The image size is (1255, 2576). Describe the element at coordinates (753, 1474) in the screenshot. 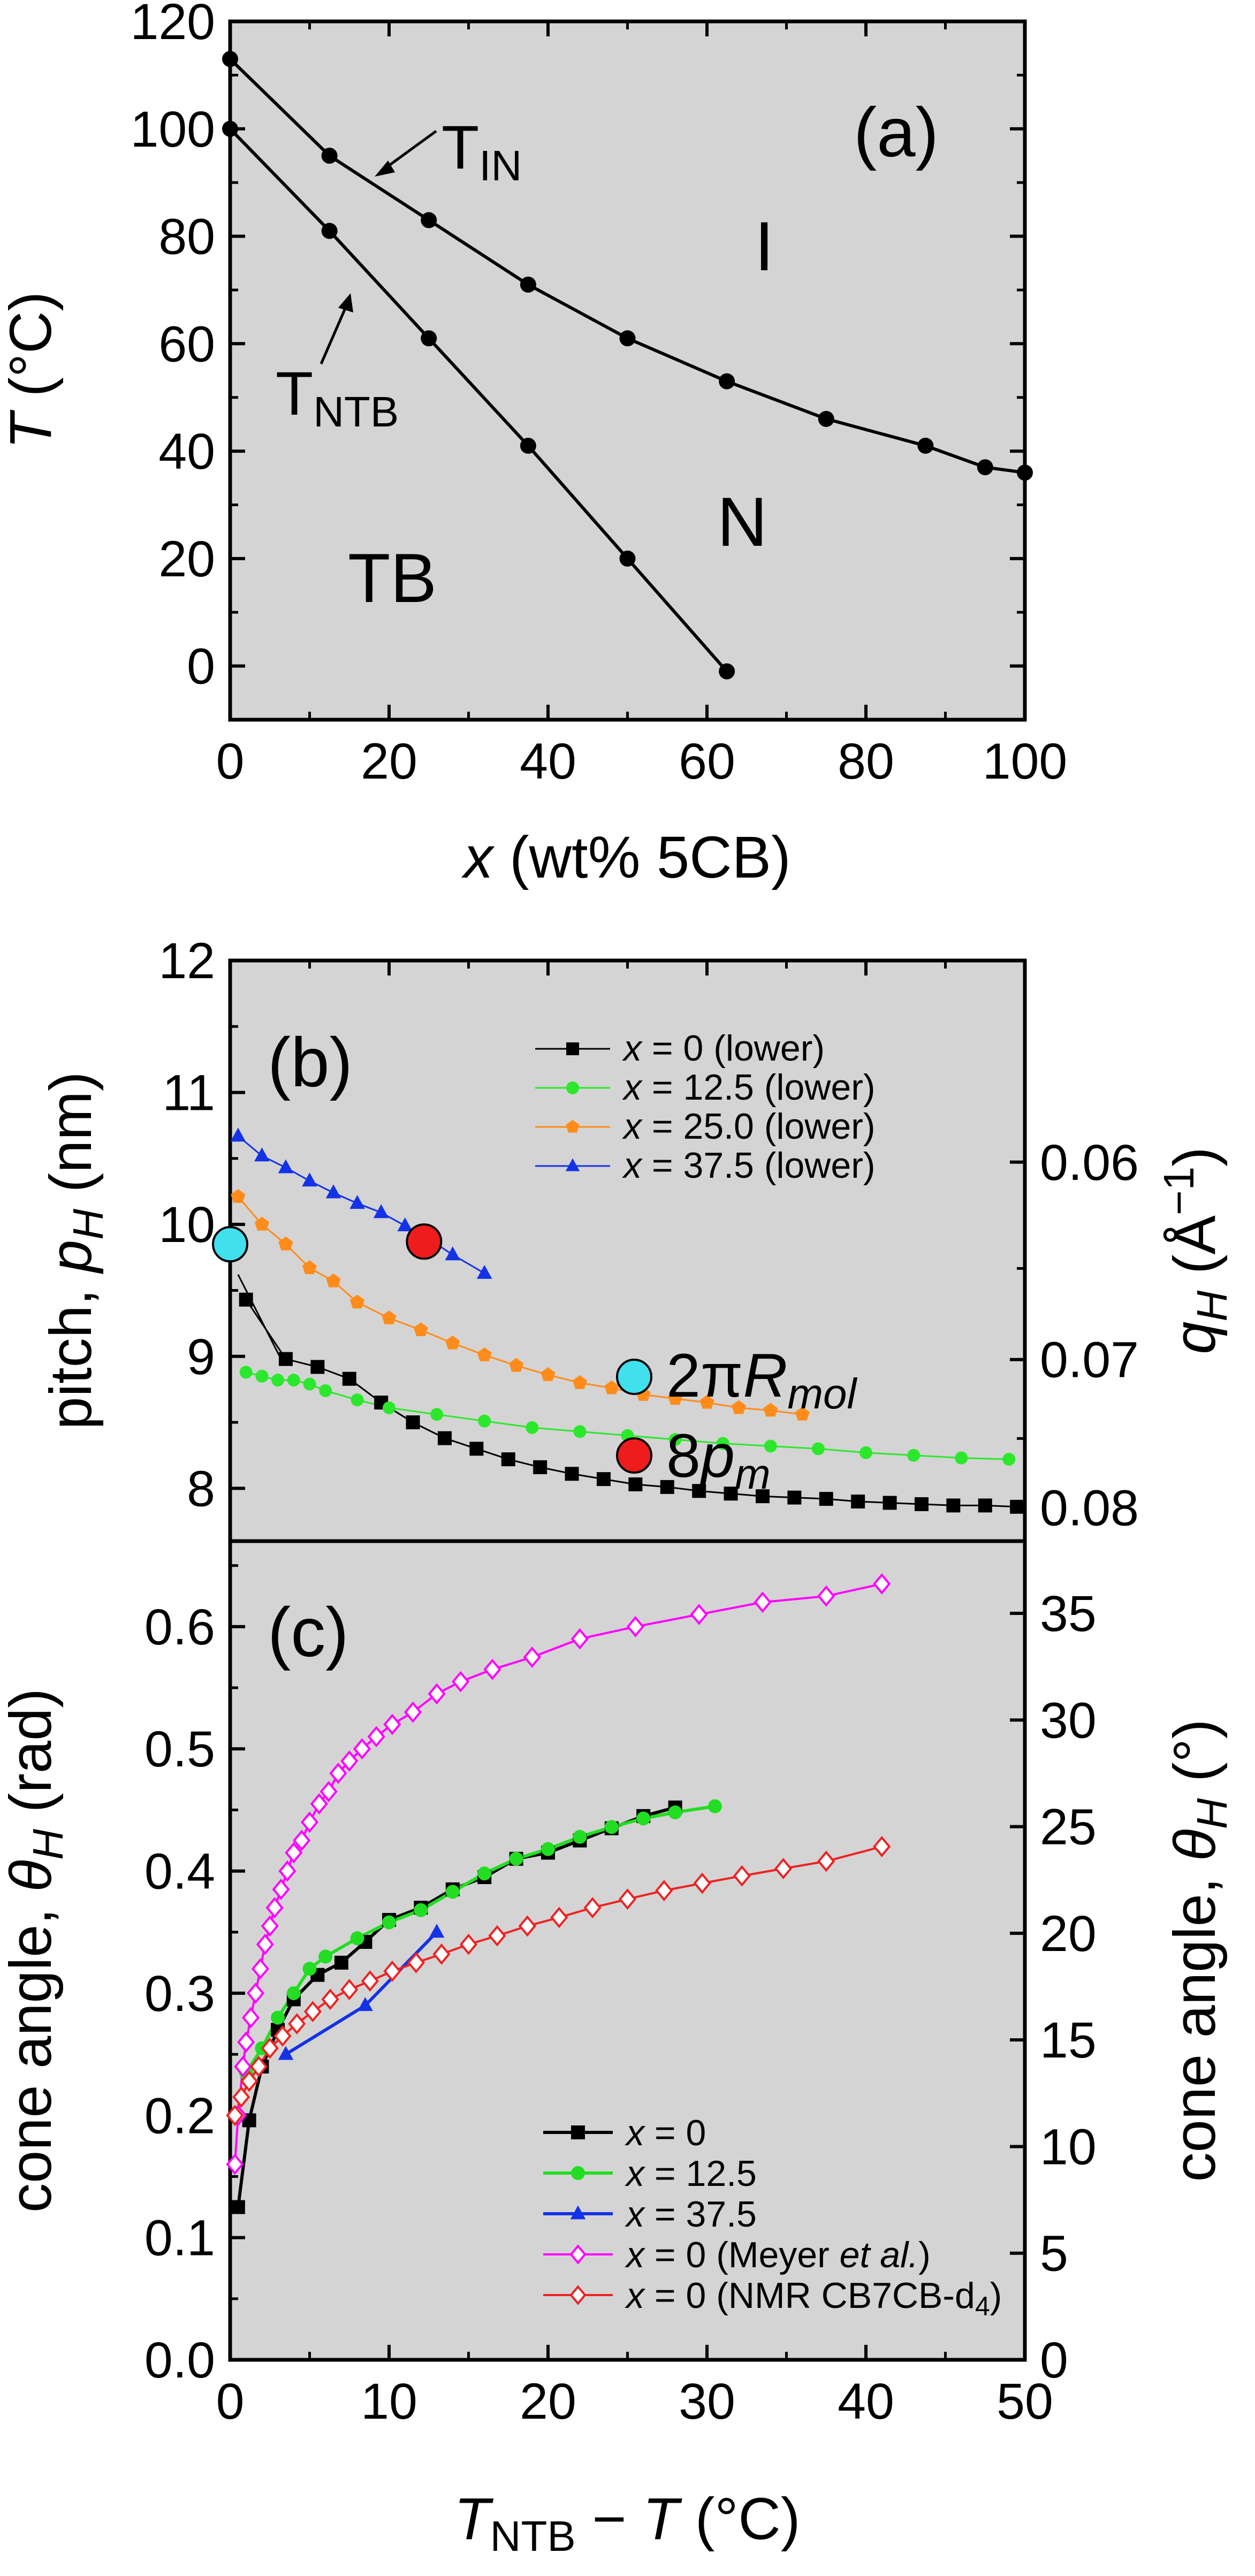

I see `label-8pm-sub: m` at that location.